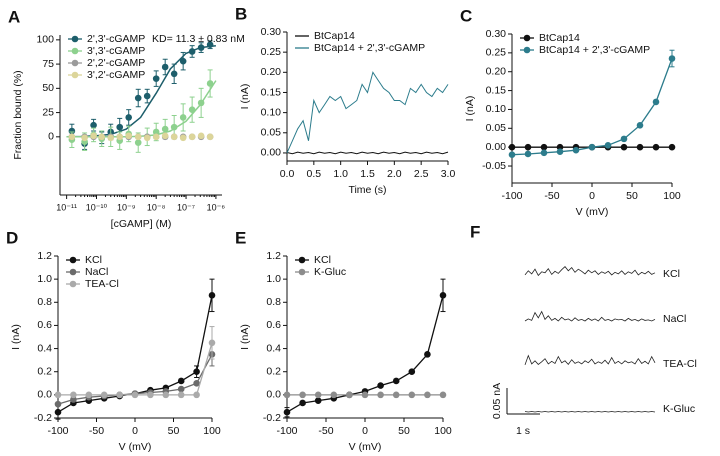  I want to click on x-axis-title: V (mV), so click(592, 212).